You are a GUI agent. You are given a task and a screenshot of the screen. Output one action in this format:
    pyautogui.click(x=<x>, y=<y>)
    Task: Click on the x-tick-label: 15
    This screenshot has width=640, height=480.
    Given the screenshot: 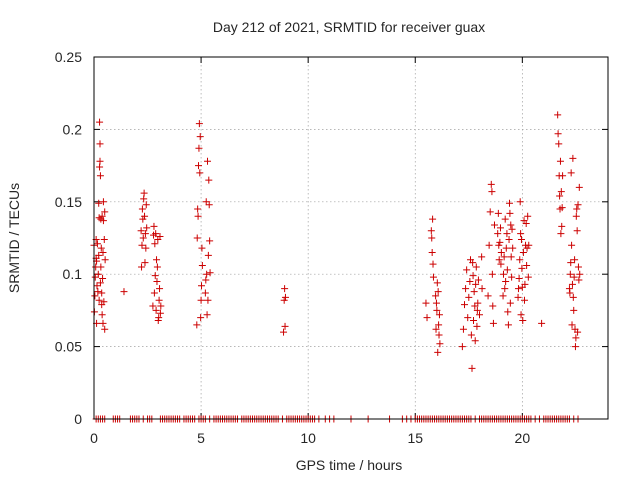 What is the action you would take?
    pyautogui.click(x=415, y=438)
    